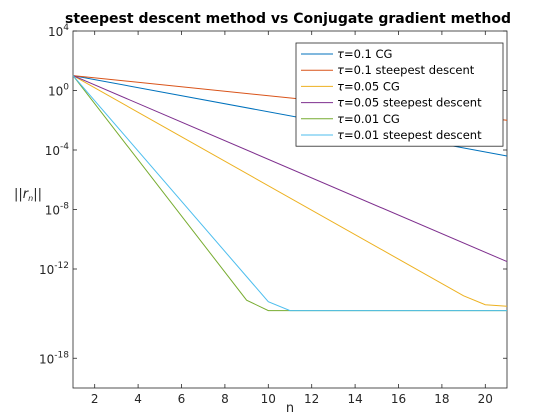 Image resolution: width=560 pixels, height=420 pixels. Describe the element at coordinates (409, 103) in the screenshot. I see `legend-entry-label: τ=0.05 steepest descent` at that location.